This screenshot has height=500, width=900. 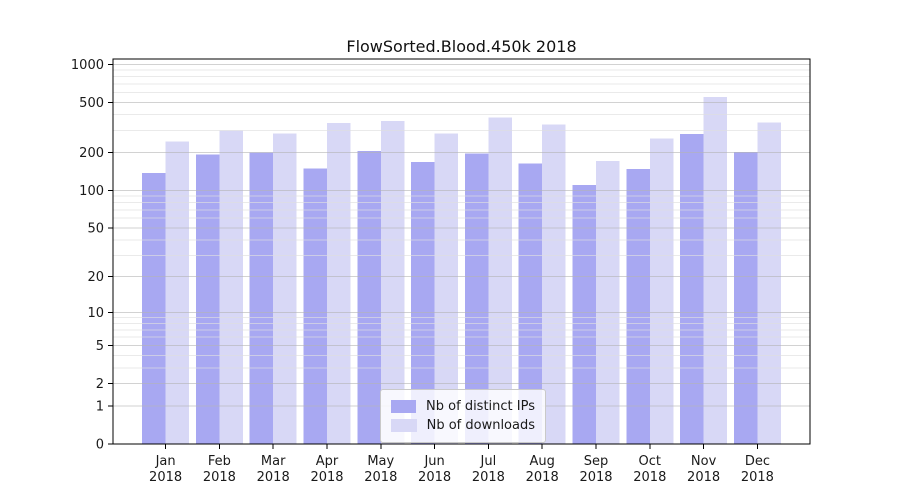 I want to click on y-tick-label-0: 0, so click(x=100, y=445).